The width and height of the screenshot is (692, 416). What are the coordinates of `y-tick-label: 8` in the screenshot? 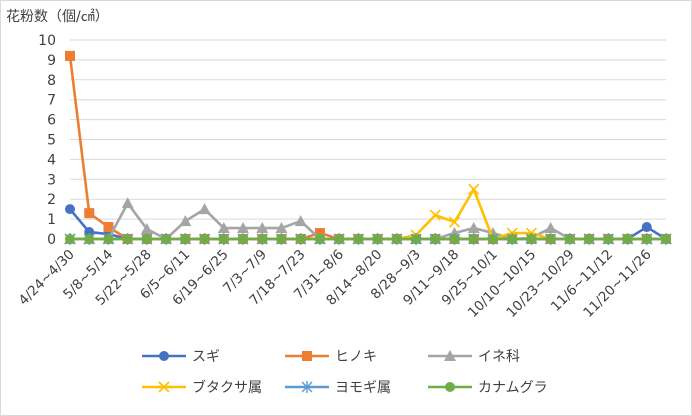 It's located at (51, 81).